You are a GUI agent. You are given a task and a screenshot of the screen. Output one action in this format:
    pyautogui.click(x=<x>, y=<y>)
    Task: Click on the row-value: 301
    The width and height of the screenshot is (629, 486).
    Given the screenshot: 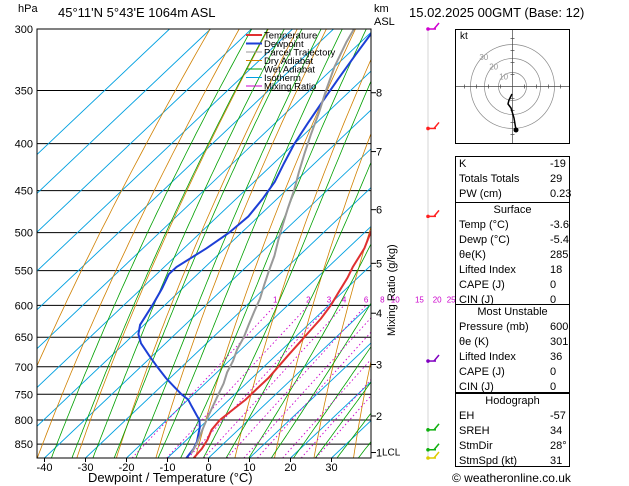 What is the action you would take?
    pyautogui.click(x=559, y=342)
    